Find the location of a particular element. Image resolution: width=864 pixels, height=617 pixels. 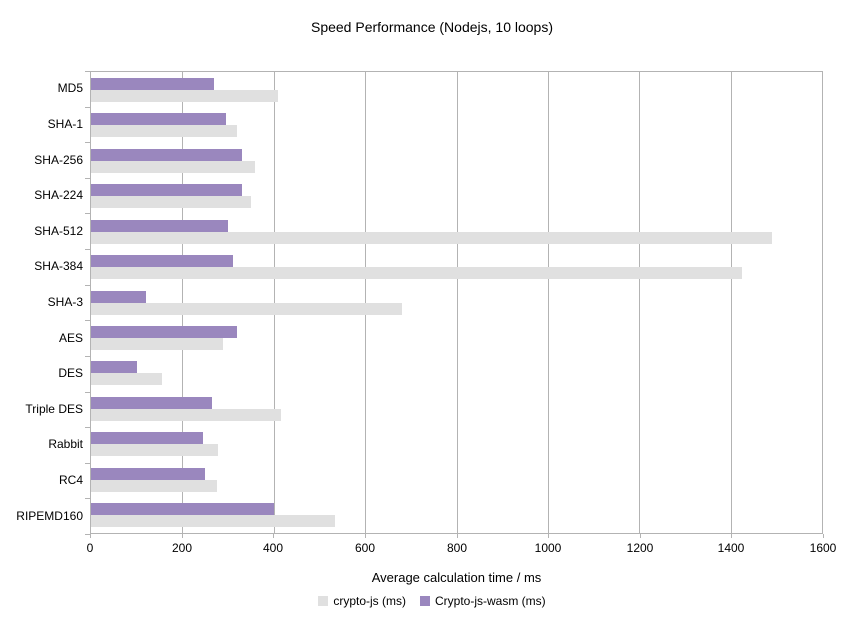

y-axis-label-sha-384: SHA-384 is located at coordinates (58, 266).